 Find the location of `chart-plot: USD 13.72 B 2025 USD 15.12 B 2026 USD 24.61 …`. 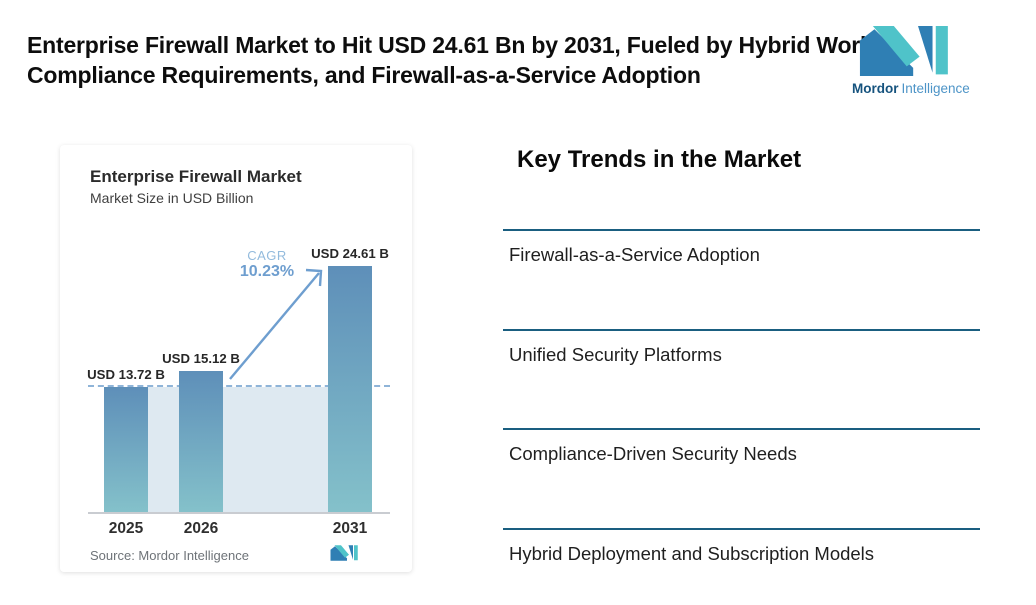

chart-plot: USD 13.72 B 2025 USD 15.12 B 2026 USD 24.61 … is located at coordinates (238, 391).